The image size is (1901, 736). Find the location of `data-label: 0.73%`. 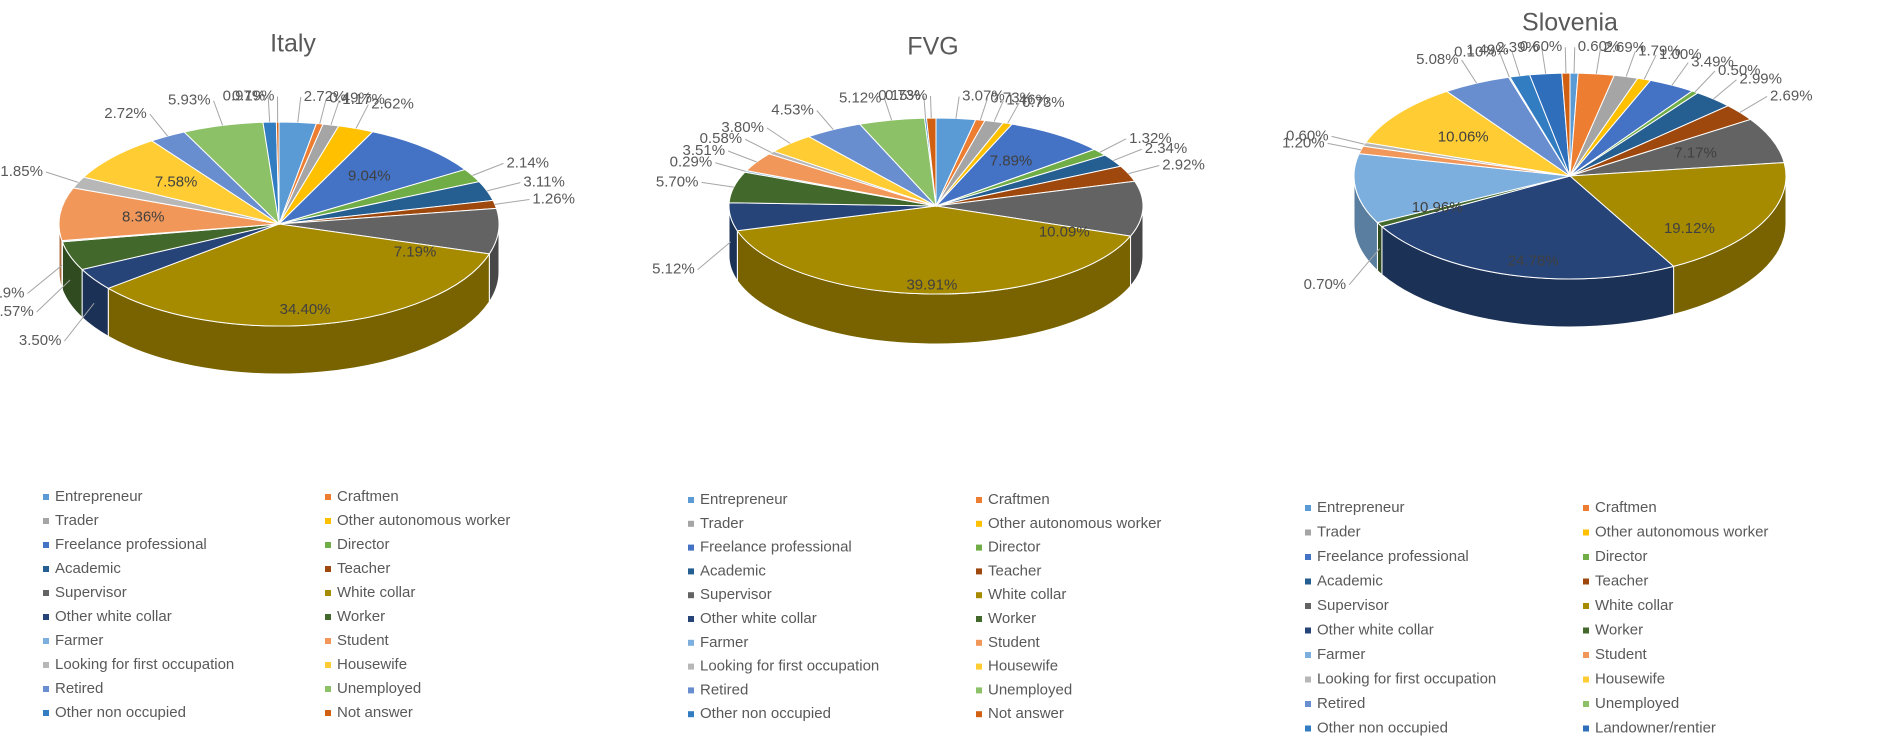

data-label: 0.73% is located at coordinates (906, 95).